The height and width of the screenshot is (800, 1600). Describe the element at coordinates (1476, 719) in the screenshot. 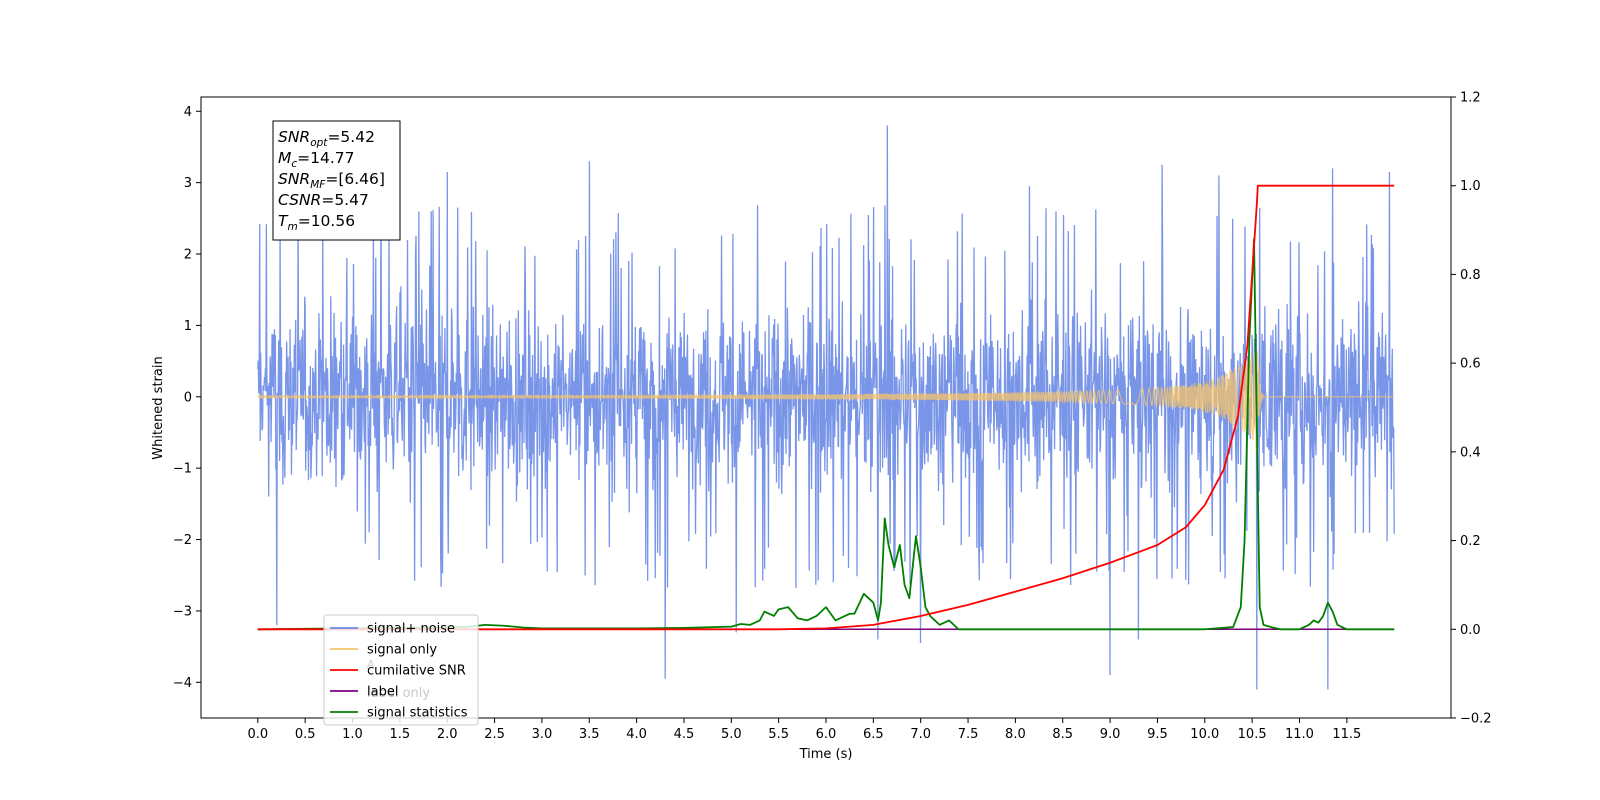

I see `y2-tick-label: −0.2` at that location.